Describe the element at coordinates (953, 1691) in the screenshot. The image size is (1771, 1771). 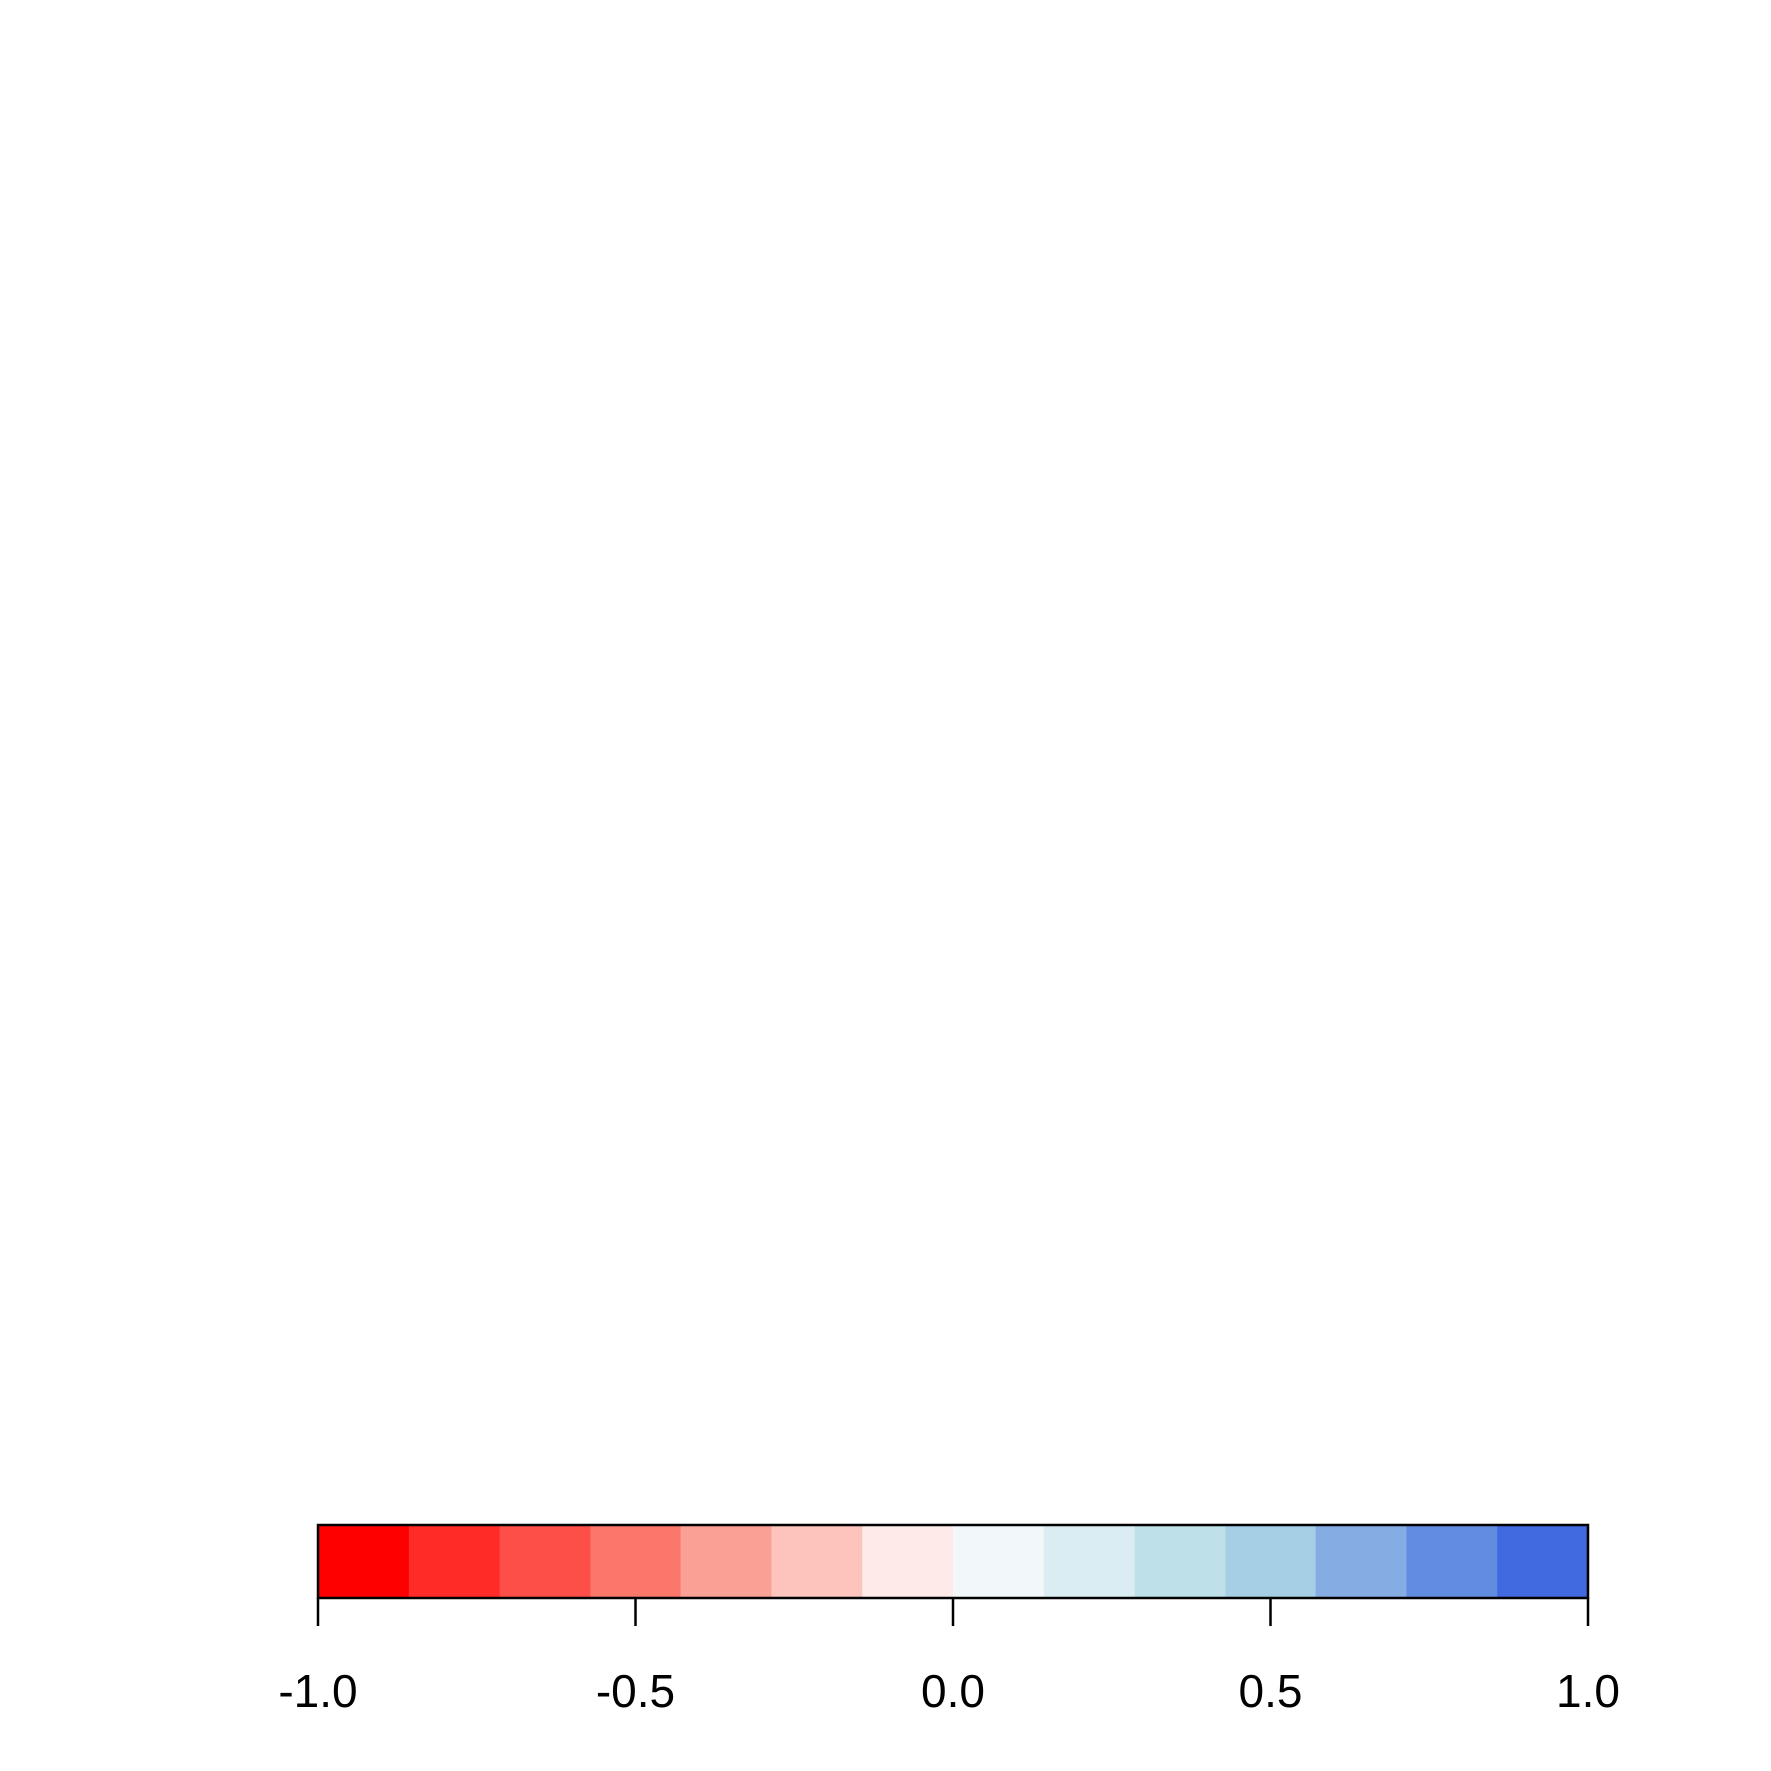
I see `colorbar-tick-label-2: 0.0` at that location.